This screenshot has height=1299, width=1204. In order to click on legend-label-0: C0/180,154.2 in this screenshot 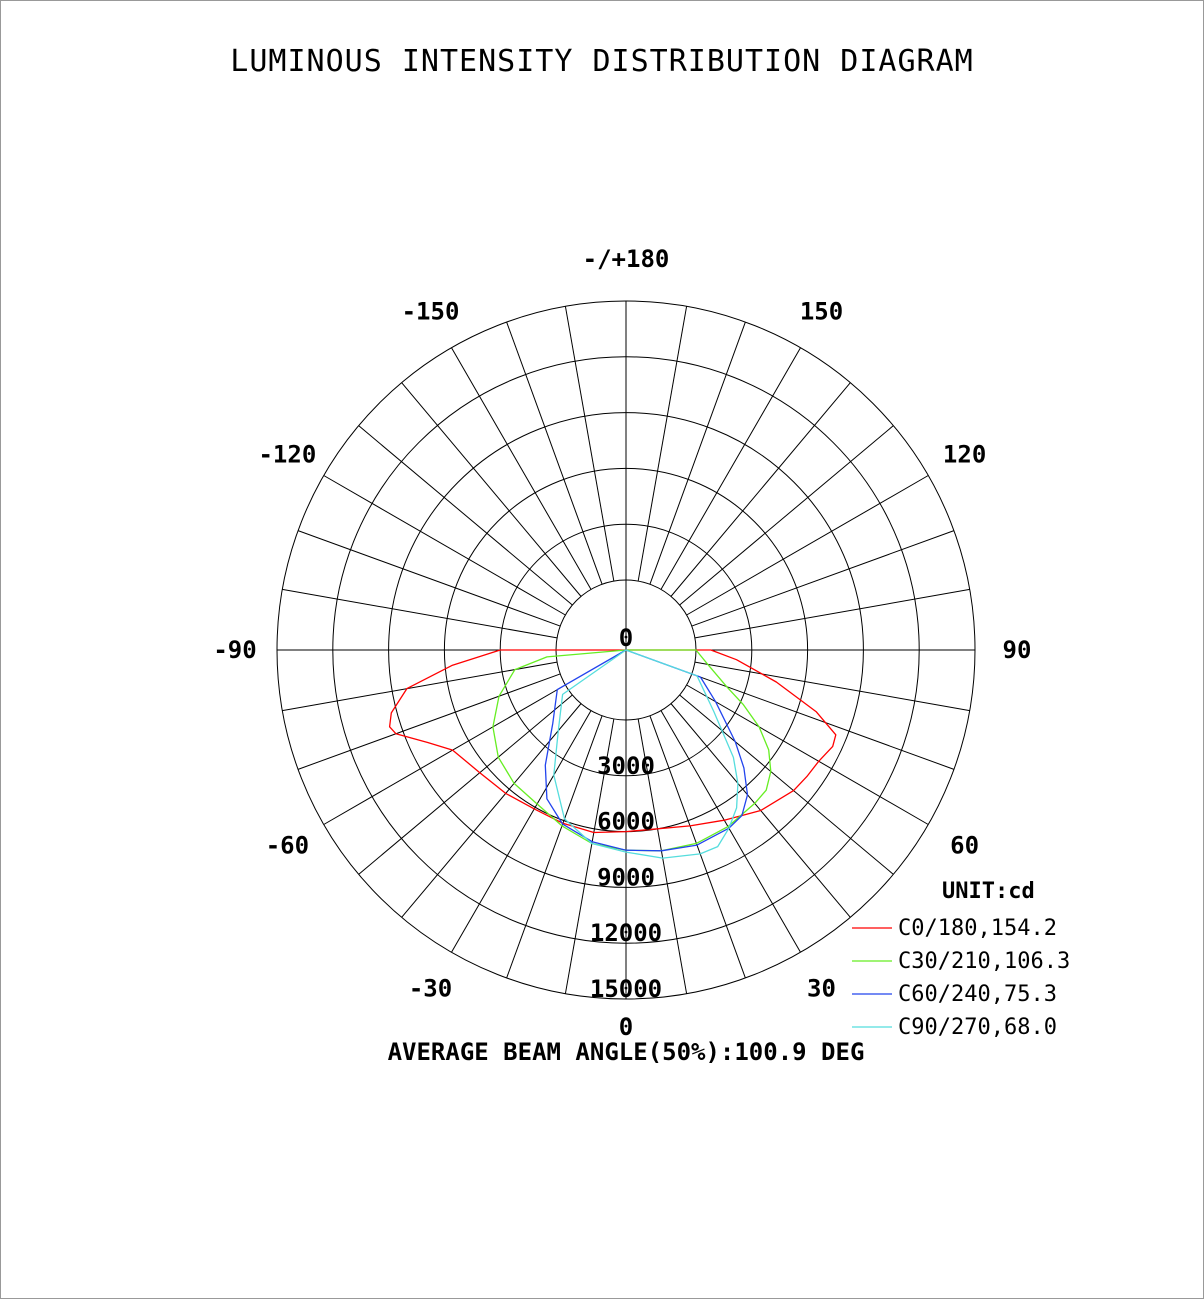, I will do `click(977, 928)`.